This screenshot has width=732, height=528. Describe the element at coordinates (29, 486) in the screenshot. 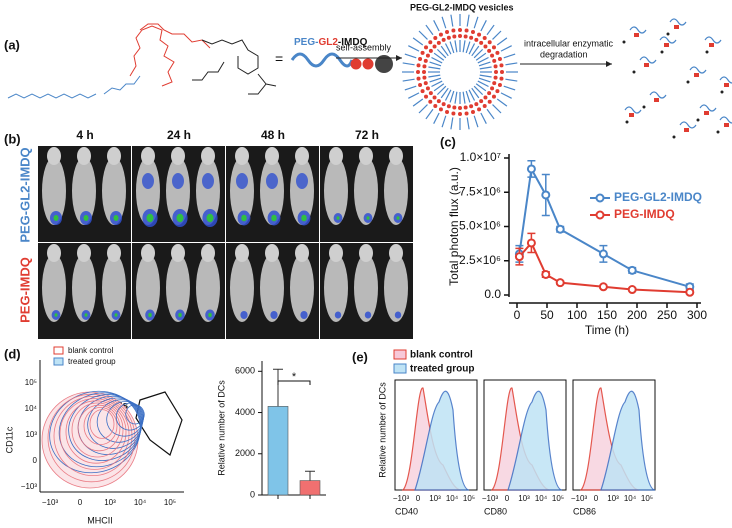

I see `y-tick-label: −10³` at that location.